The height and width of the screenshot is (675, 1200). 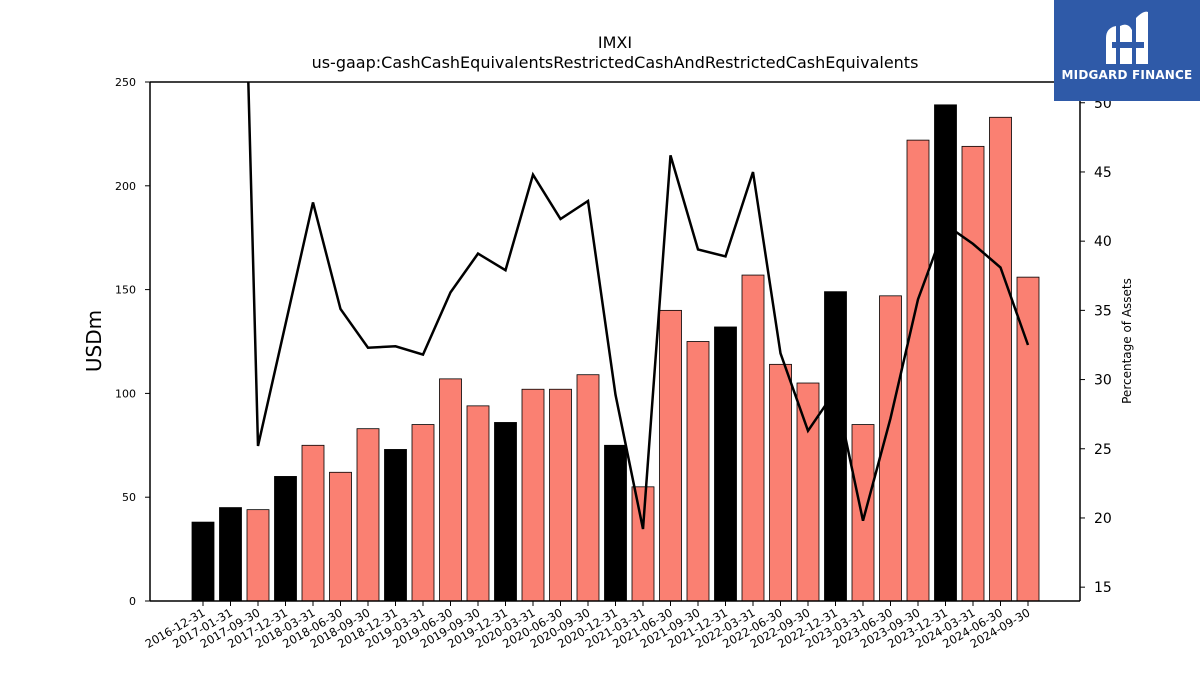 I want to click on y-tick-label: 150, so click(x=125, y=290).